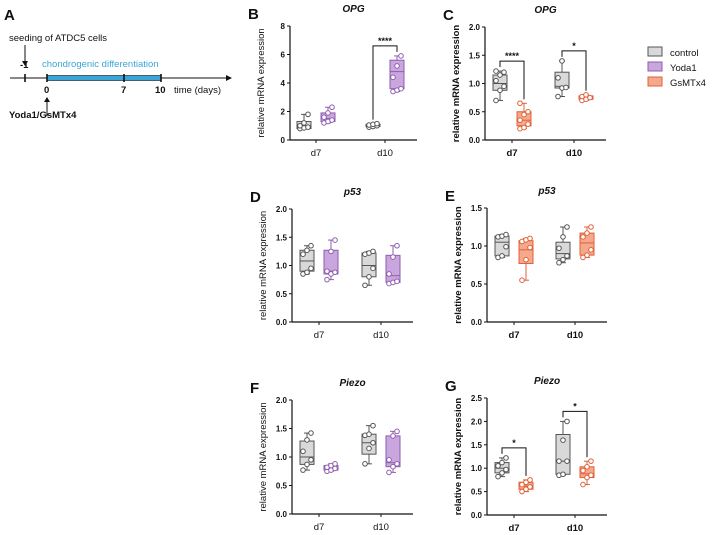  I want to click on legend: control Yoda1 GsMTx4, so click(676, 67).